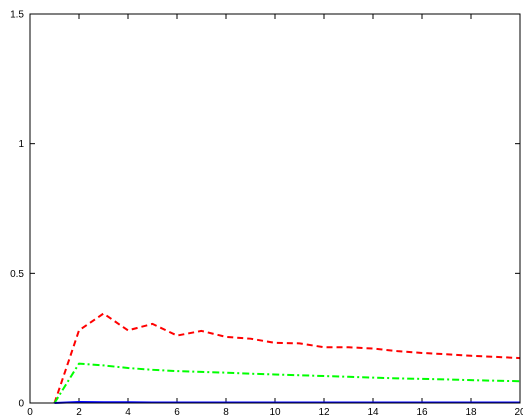 This screenshot has width=523, height=417. What do you see at coordinates (30, 412) in the screenshot?
I see `x-tick-label: 0` at bounding box center [30, 412].